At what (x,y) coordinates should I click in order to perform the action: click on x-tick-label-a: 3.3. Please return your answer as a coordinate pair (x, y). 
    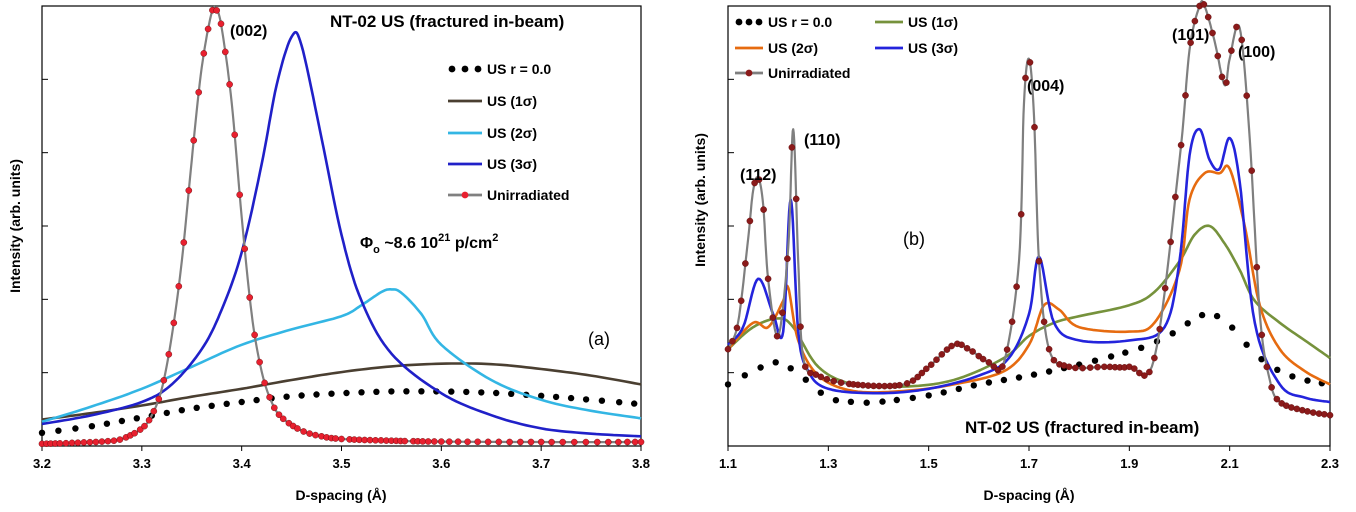
    Looking at the image, I should click on (142, 463).